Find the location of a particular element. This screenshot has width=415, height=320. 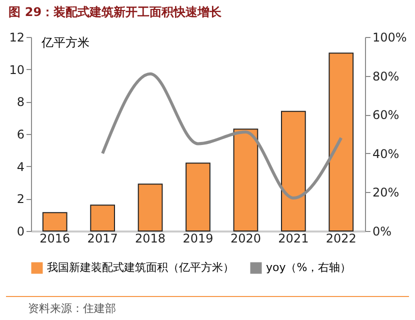

y-axis-title: 亿平方米 is located at coordinates (65, 43).